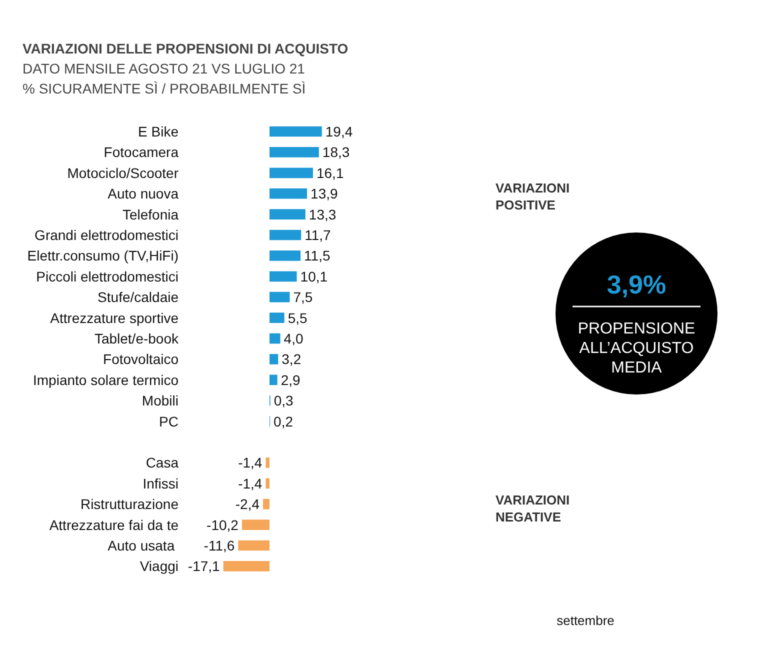  Describe the element at coordinates (143, 194) in the screenshot. I see `y-tick-label: Auto nuova` at that location.